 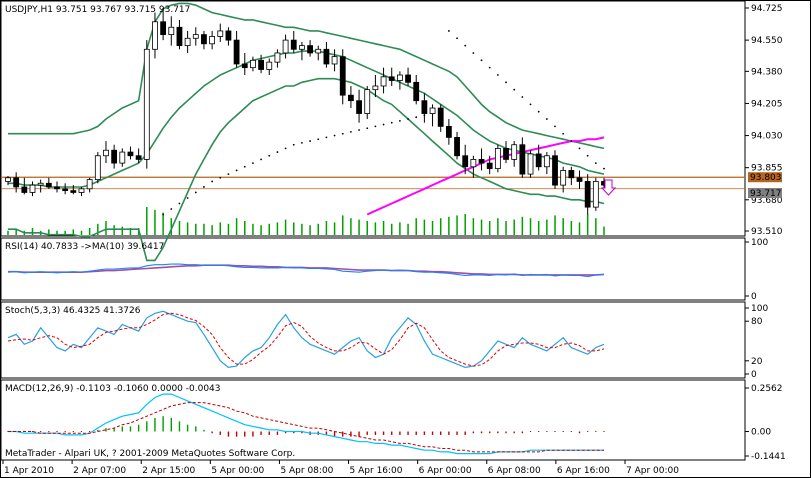 What do you see at coordinates (608, 187) in the screenshot?
I see `arrow-down-icon` at bounding box center [608, 187].